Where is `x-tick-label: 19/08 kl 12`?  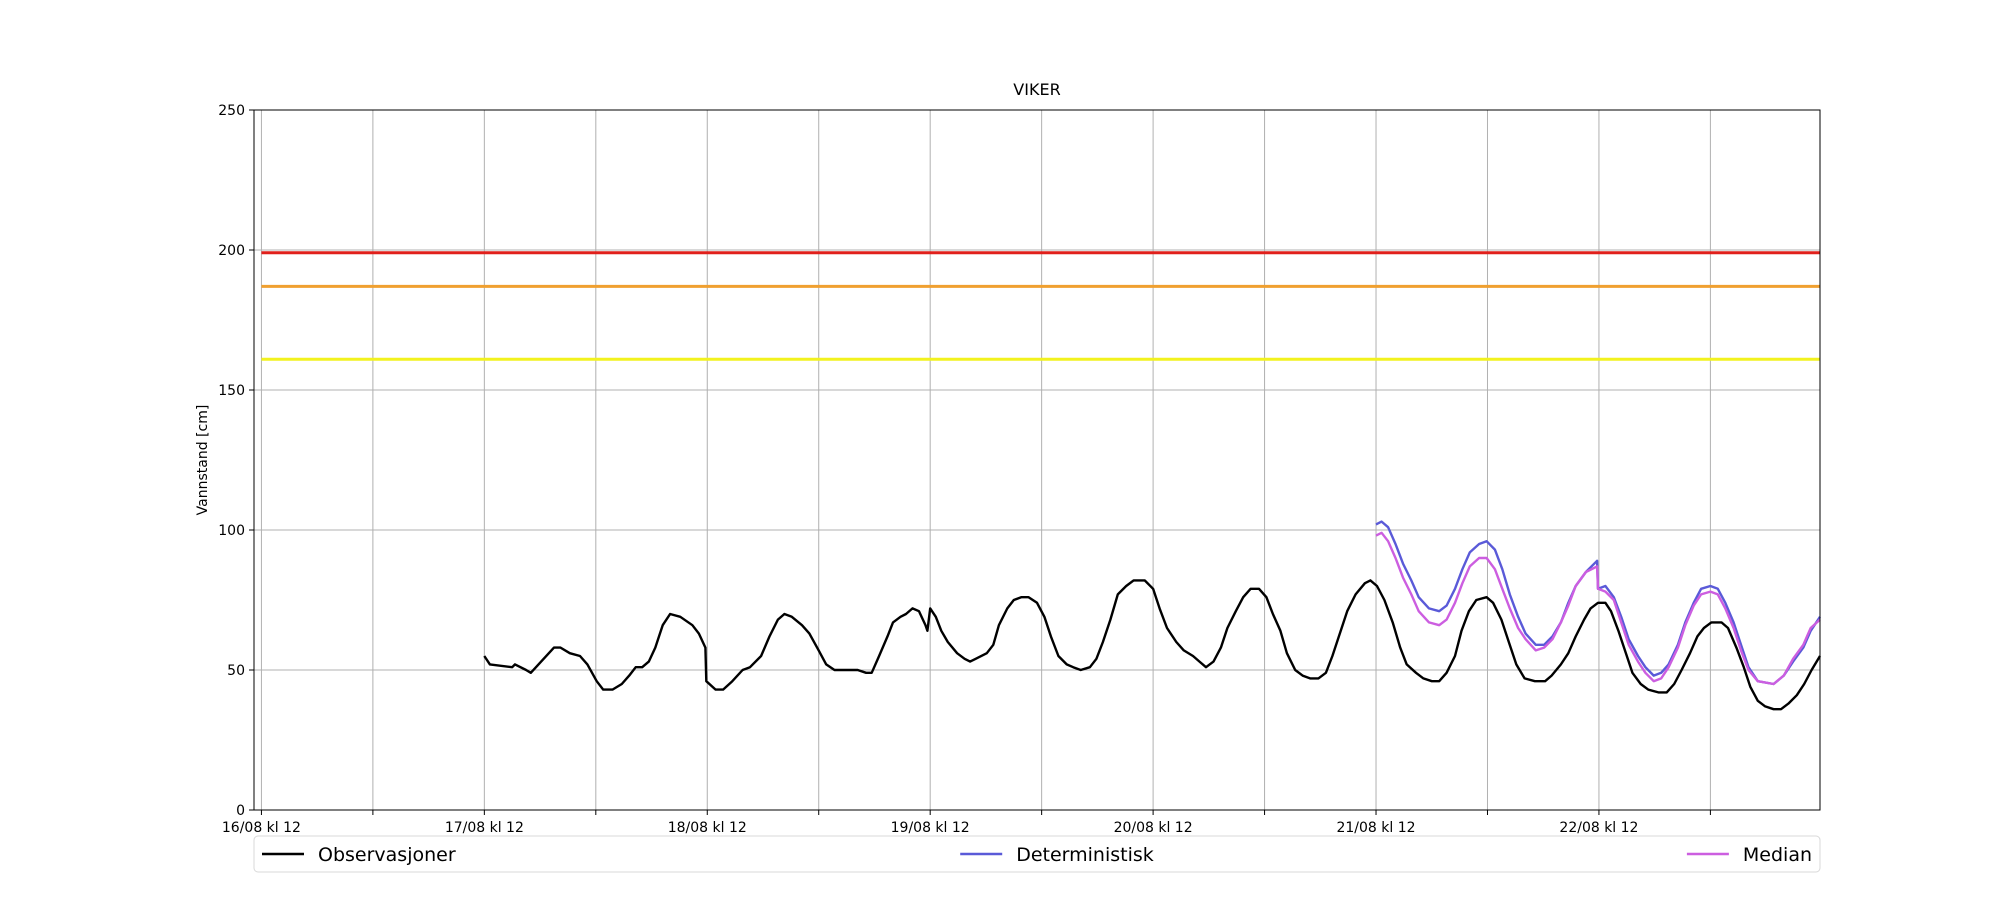
x-tick-label: 19/08 kl 12 is located at coordinates (930, 828).